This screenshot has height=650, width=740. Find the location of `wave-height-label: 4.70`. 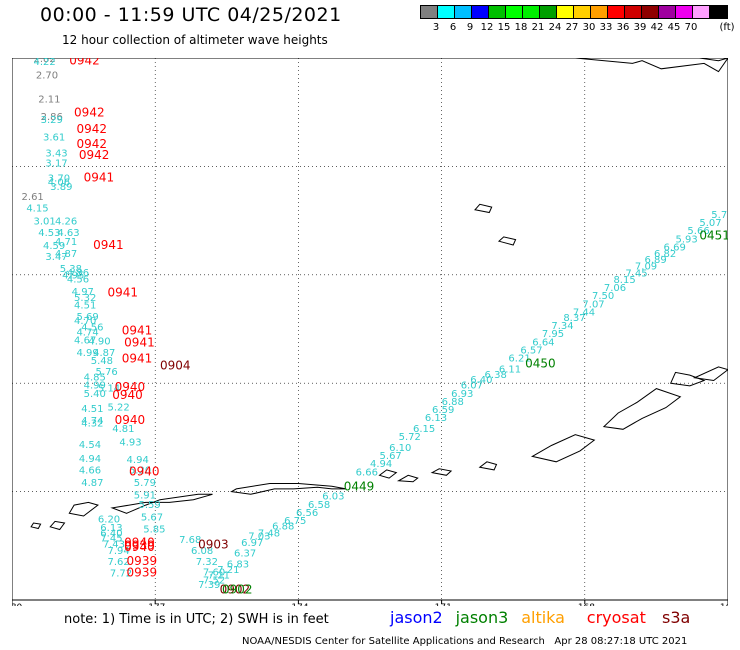

wave-height-label: 4.70 is located at coordinates (85, 321).